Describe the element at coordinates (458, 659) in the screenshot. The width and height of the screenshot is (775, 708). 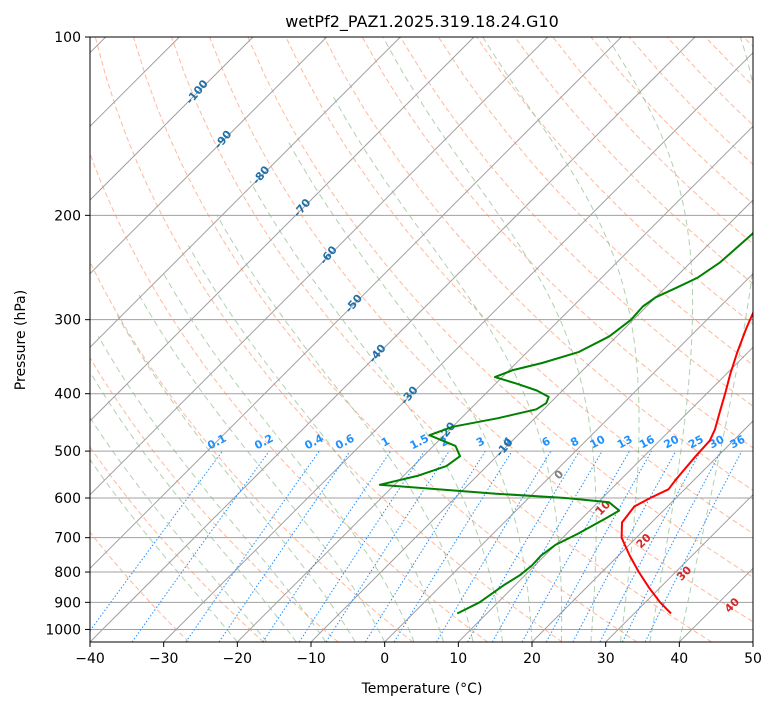
I see `x-tick-label: 10` at that location.